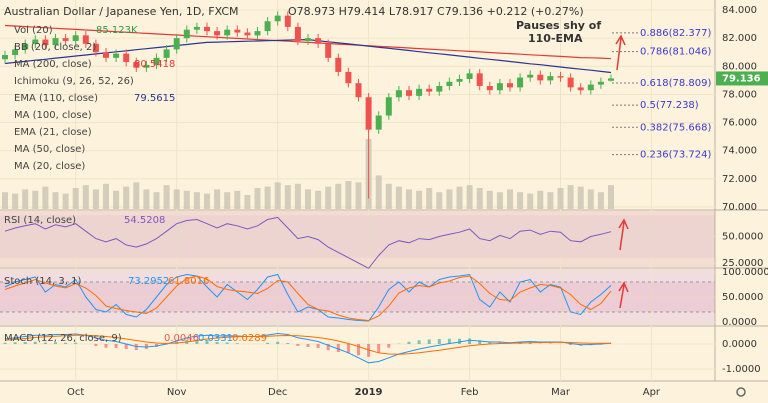 The image size is (768, 403). Describe the element at coordinates (739, 207) in the screenshot. I see `y-tick-label: 70.000` at that location.